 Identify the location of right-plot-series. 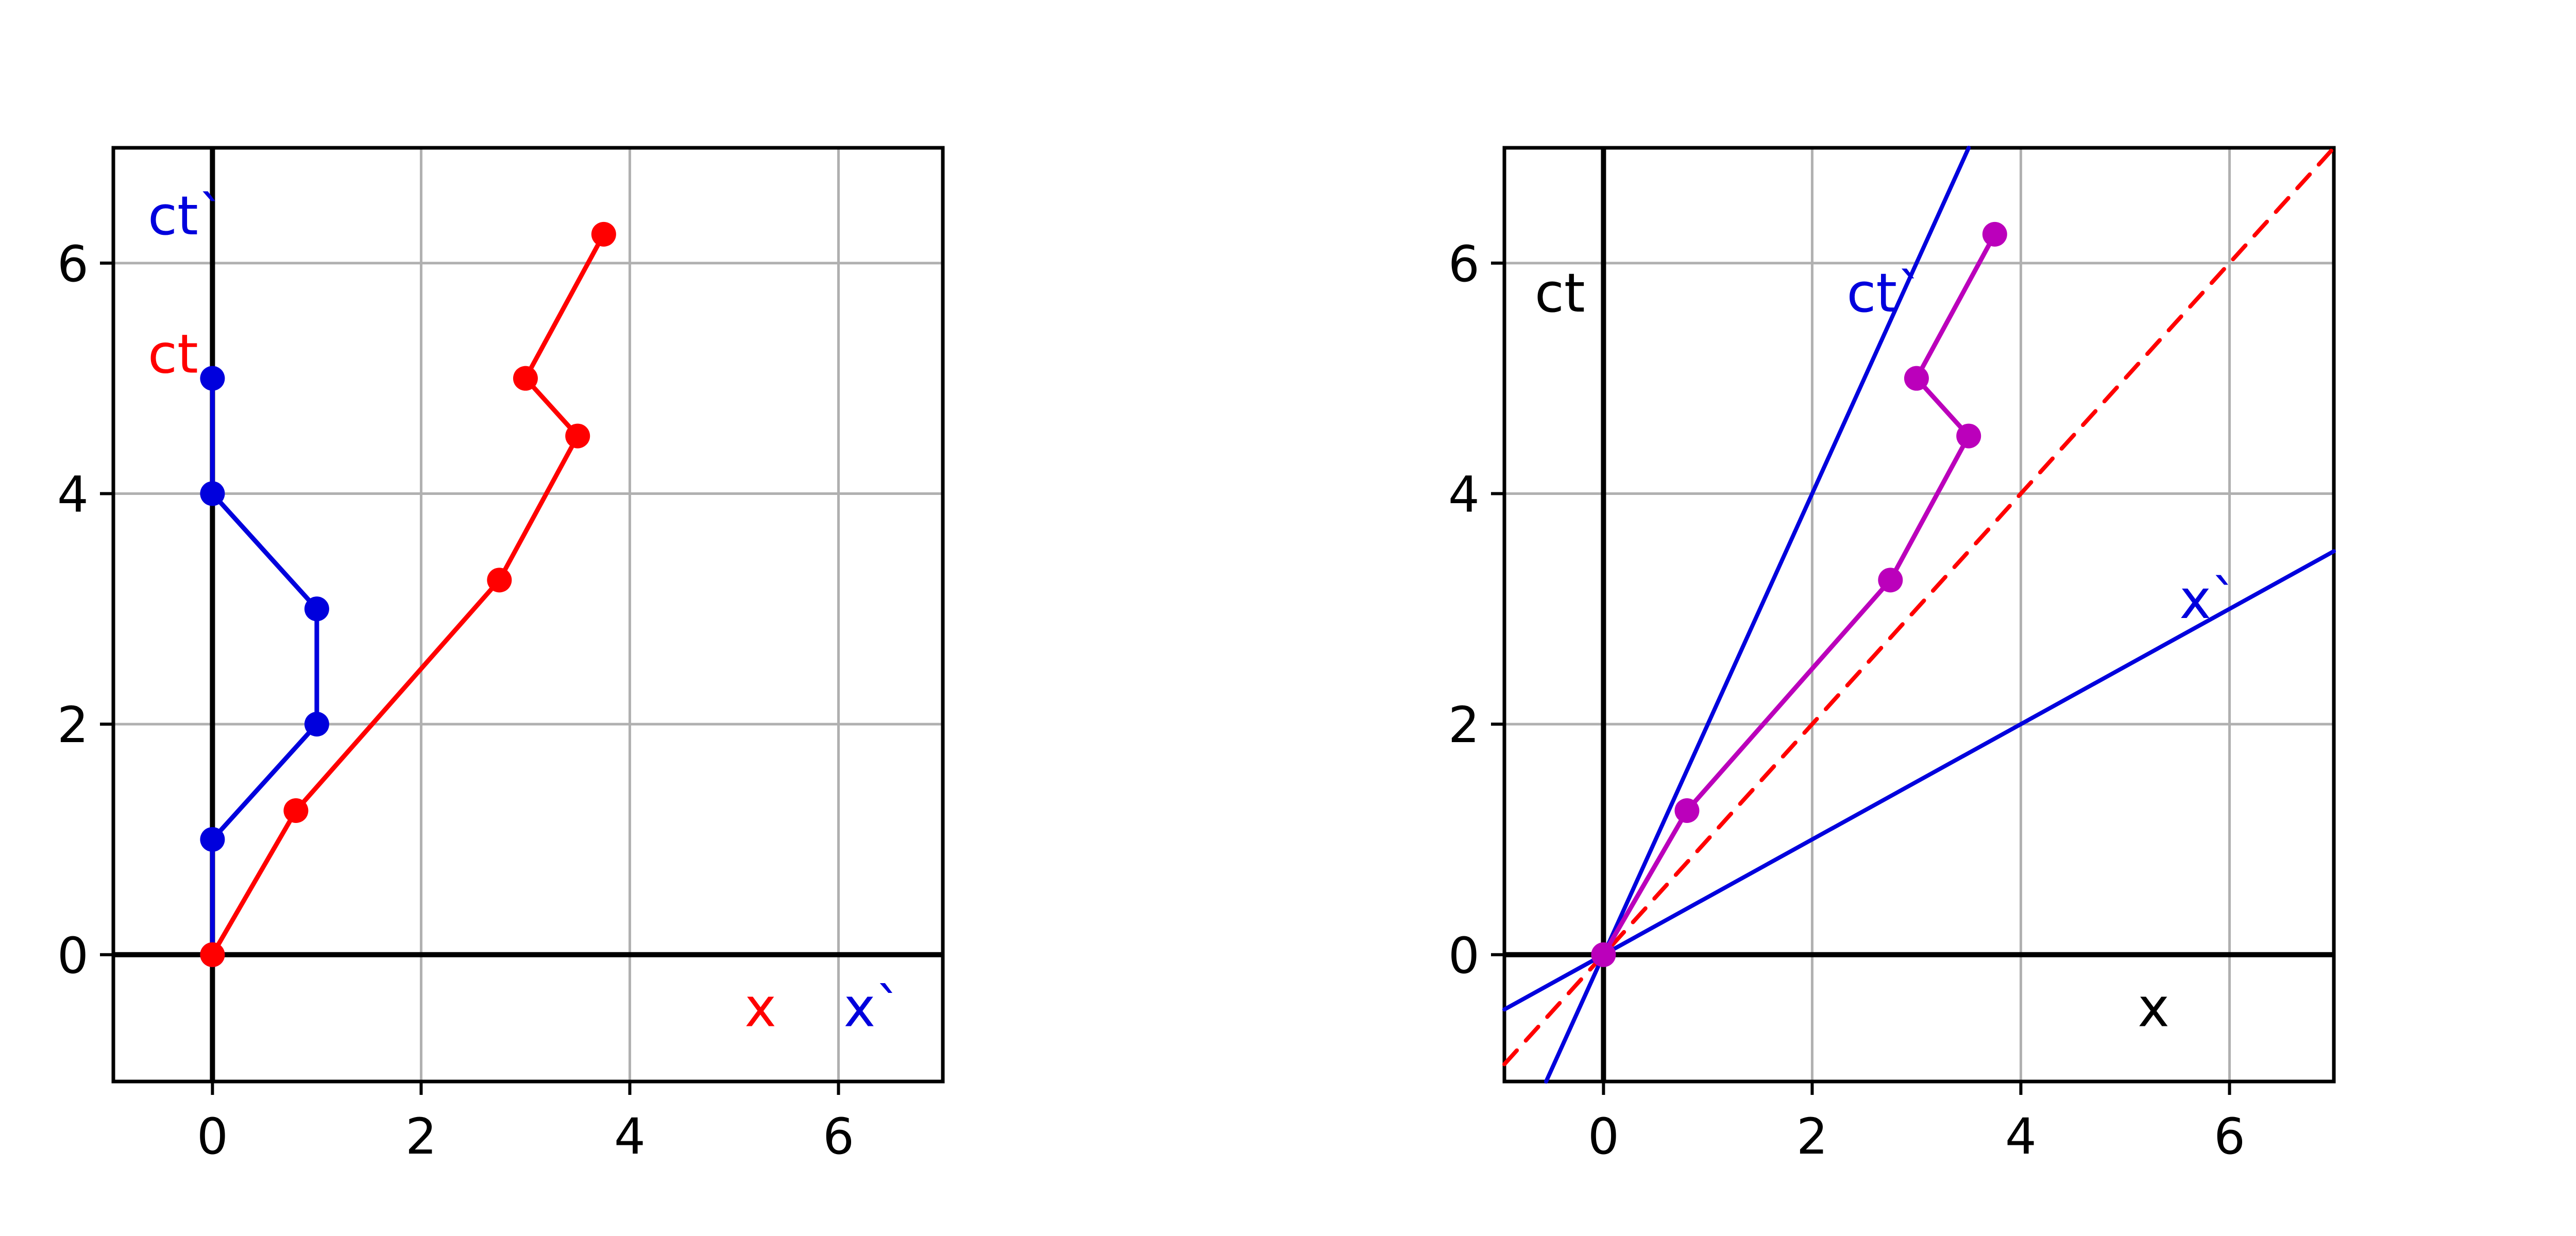
(1799, 594).